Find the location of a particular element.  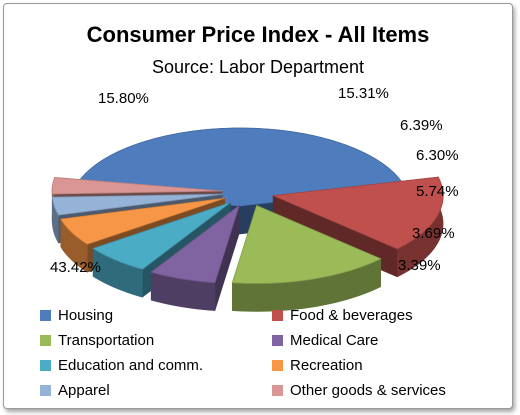

chart-title: Consumer Price Index - All Items is located at coordinates (258, 34).